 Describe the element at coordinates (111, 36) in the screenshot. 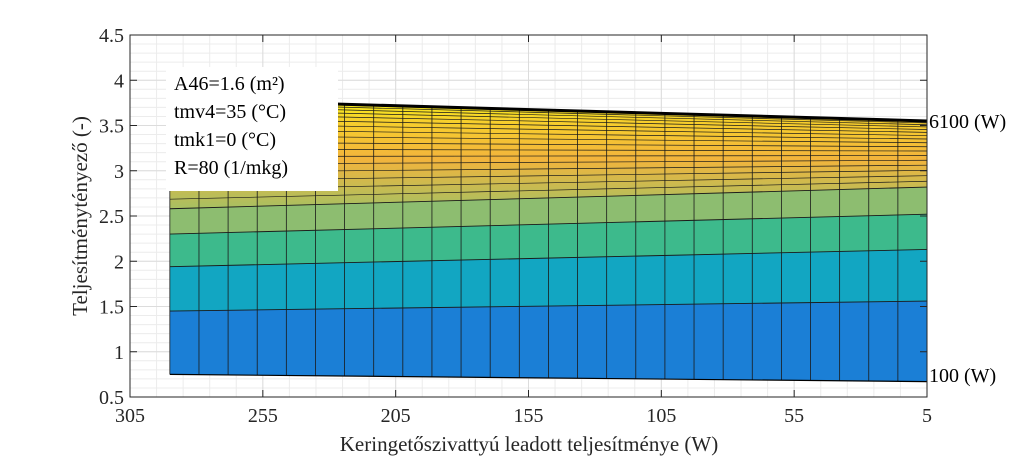

I see `y-tick-label: 4.5` at that location.